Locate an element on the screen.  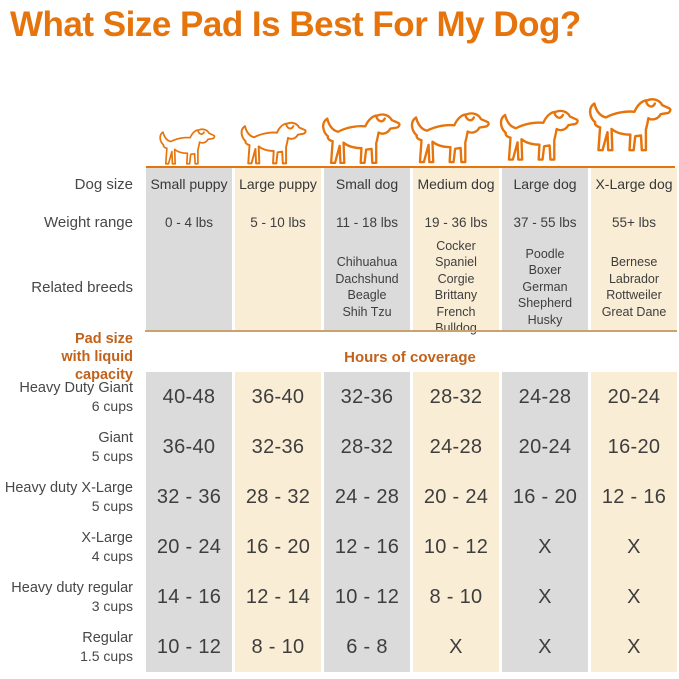
column-large-puppy: Large puppy 5 - 10 lbs is located at coordinates (278, 249).